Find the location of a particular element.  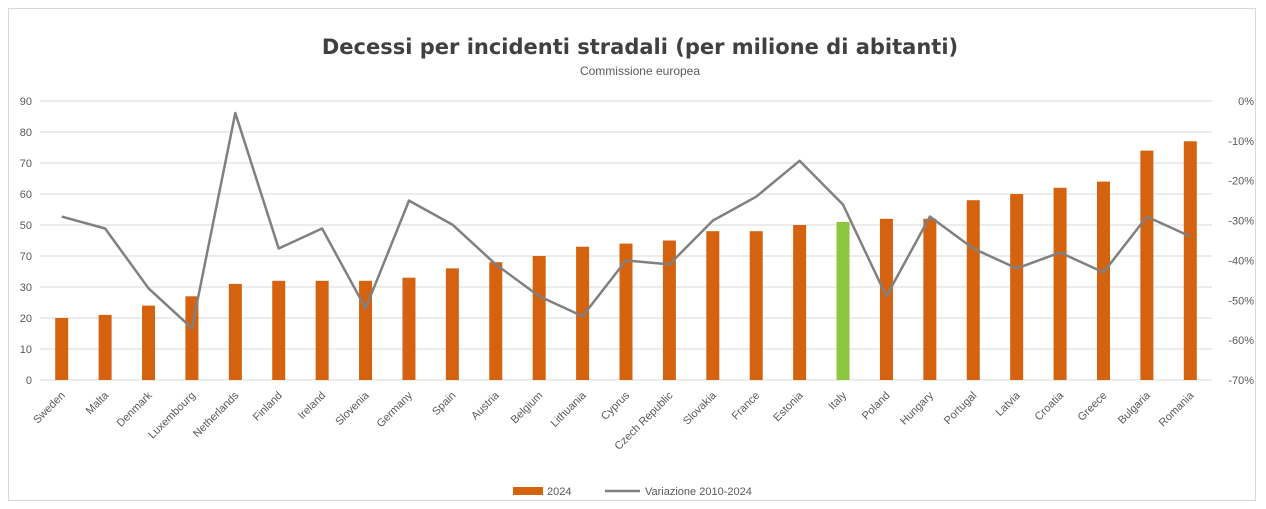

bar-lithuania is located at coordinates (583, 313).